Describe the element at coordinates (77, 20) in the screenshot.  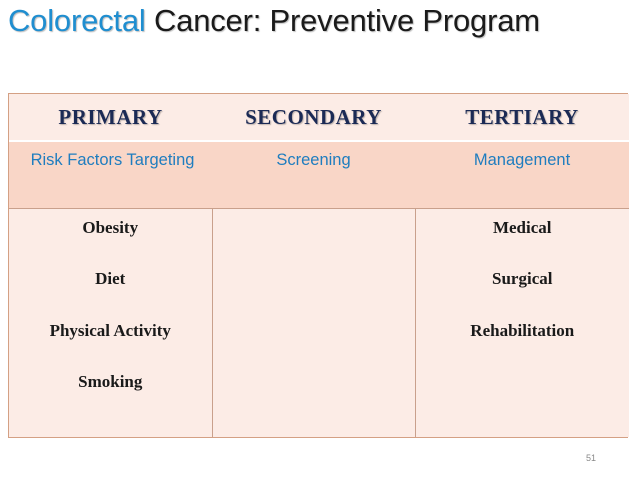
I see `title-accent: Colorectal` at that location.